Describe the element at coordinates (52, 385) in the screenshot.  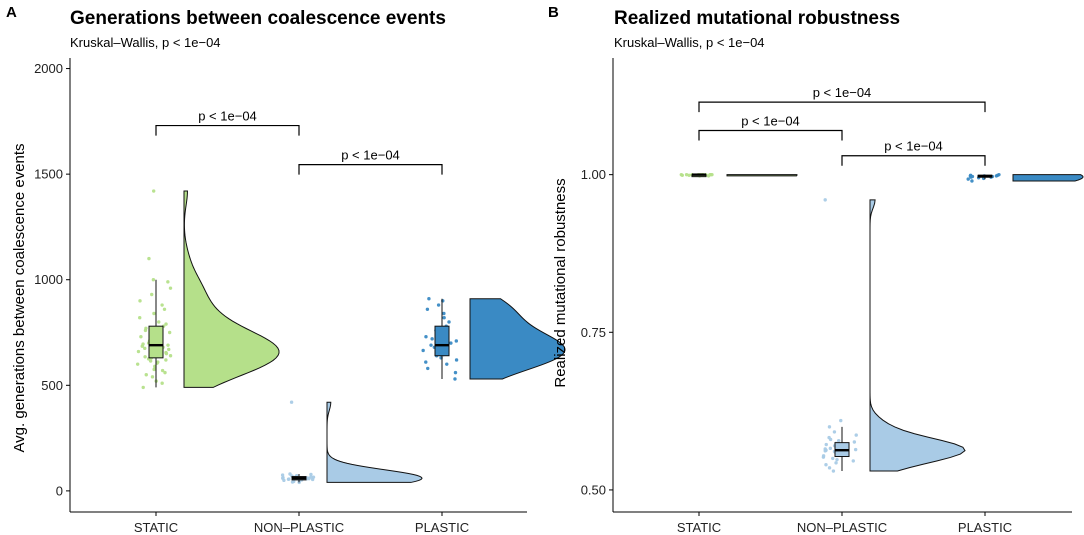
I see `panel-a-y-tick-label: 500` at that location.